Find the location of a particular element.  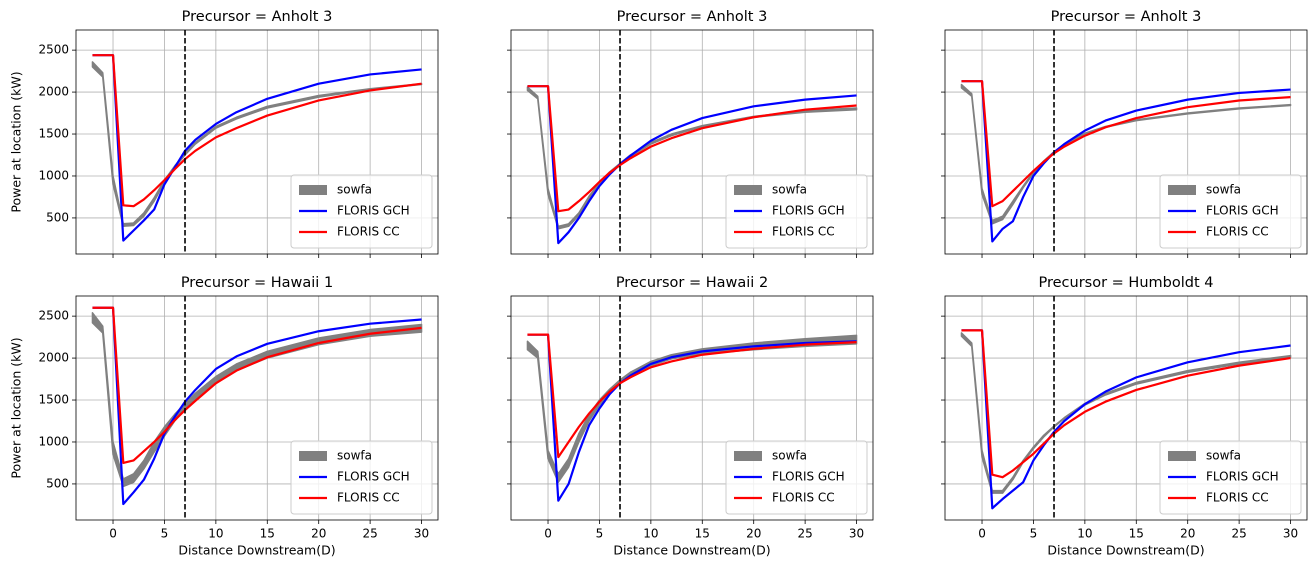

subplot-title: Precursor = Humboldt 4 is located at coordinates (1126, 283).